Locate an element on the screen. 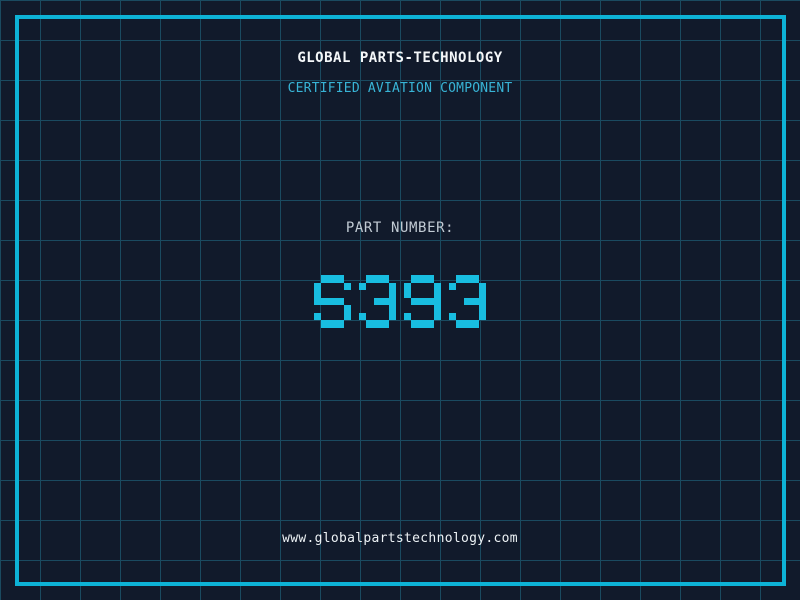  part-number-display is located at coordinates (400, 301).